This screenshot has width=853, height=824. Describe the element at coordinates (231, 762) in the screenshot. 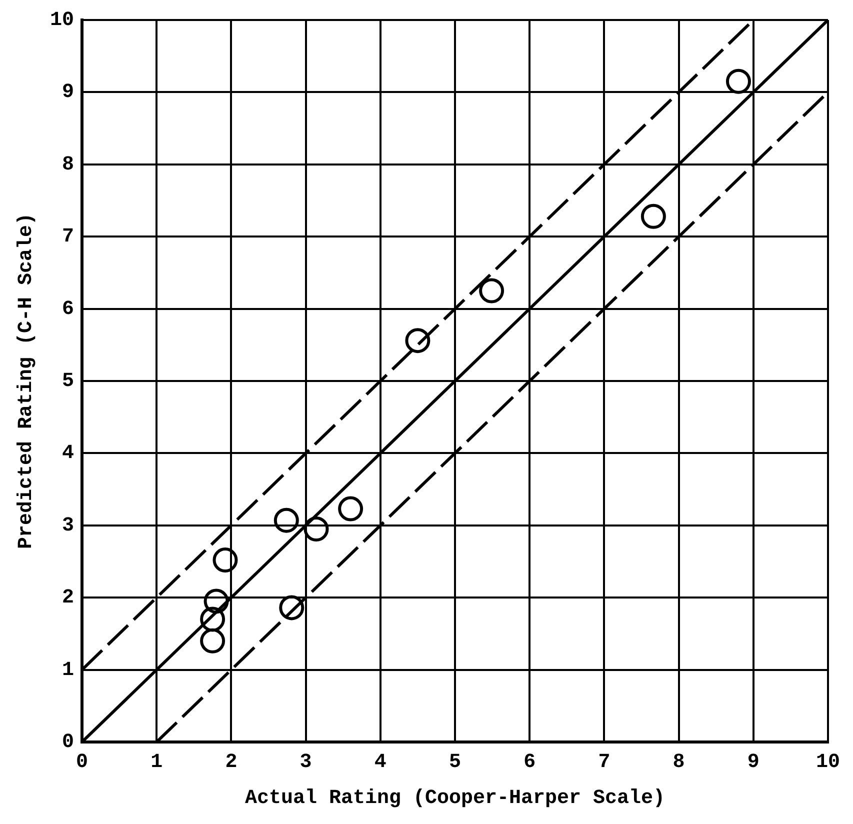

I see `x-tick-label: 2` at that location.